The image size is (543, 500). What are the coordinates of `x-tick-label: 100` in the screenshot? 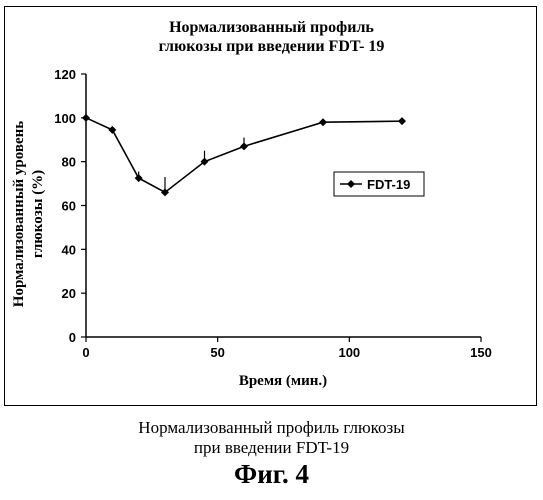 It's located at (349, 352).